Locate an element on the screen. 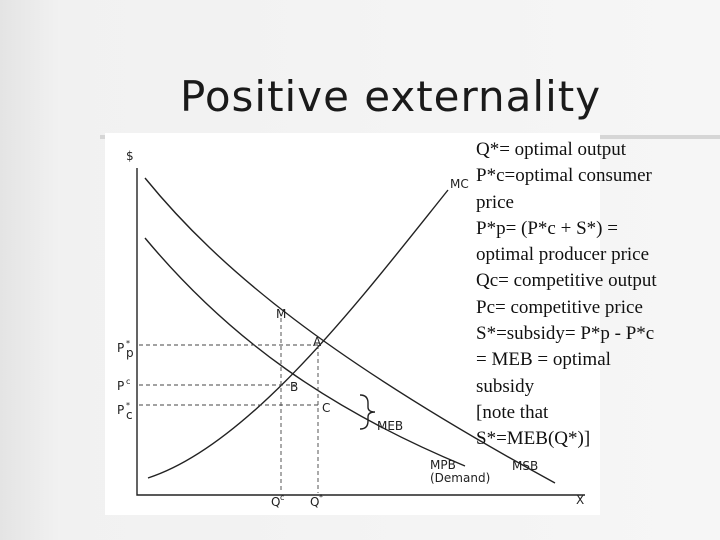 The height and width of the screenshot is (540, 720). note-line: optimal producer price is located at coordinates (563, 255).